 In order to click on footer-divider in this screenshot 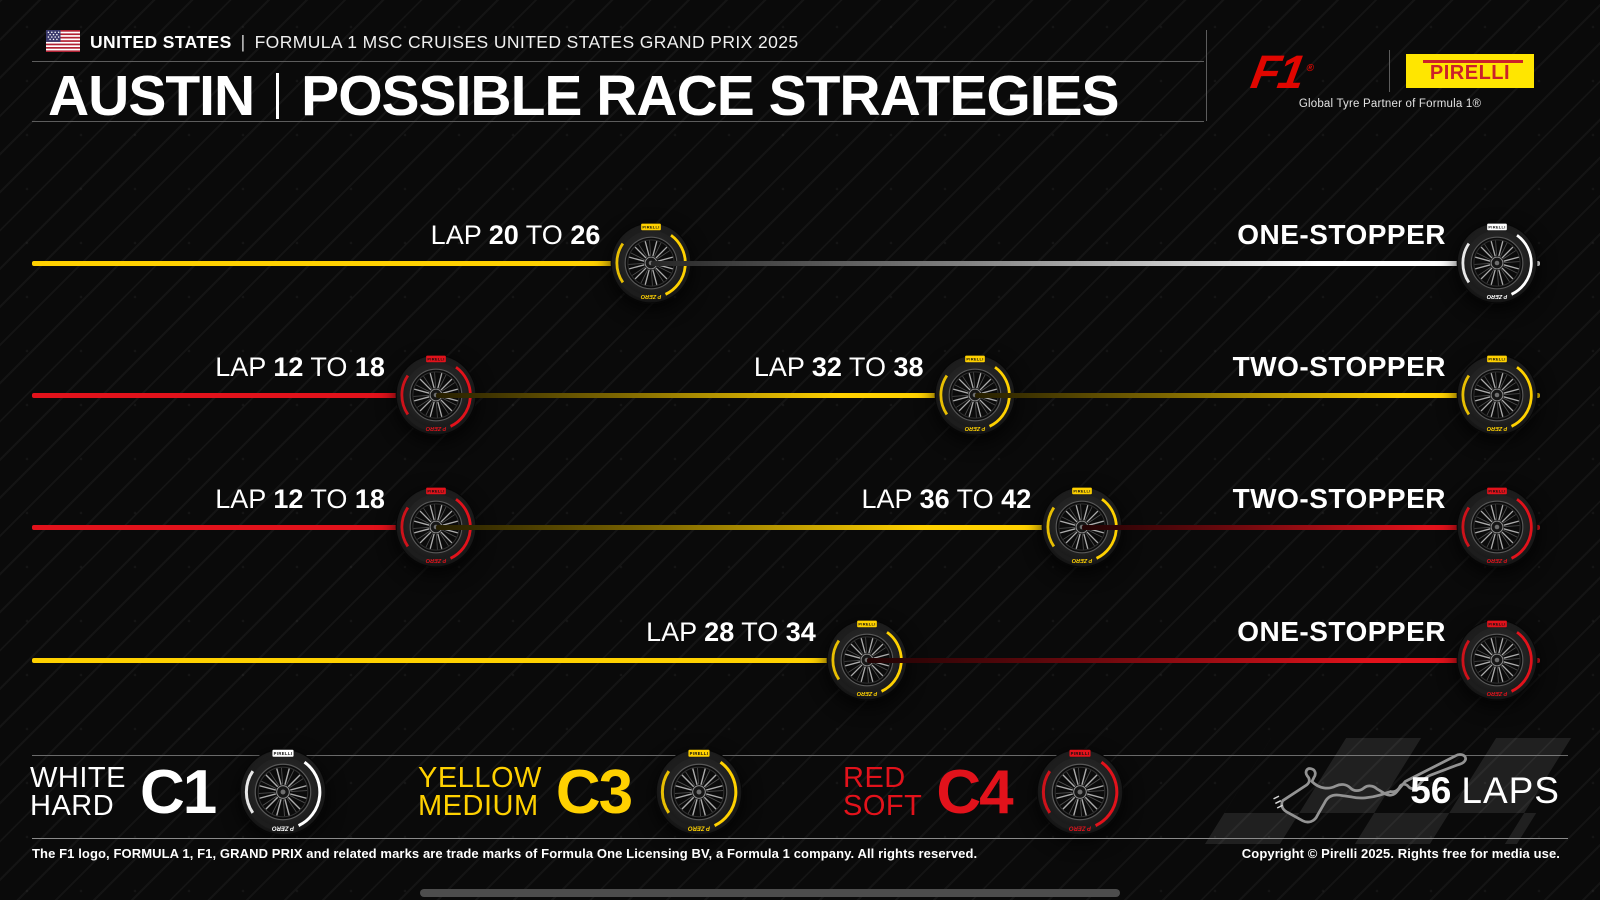, I will do `click(800, 838)`.